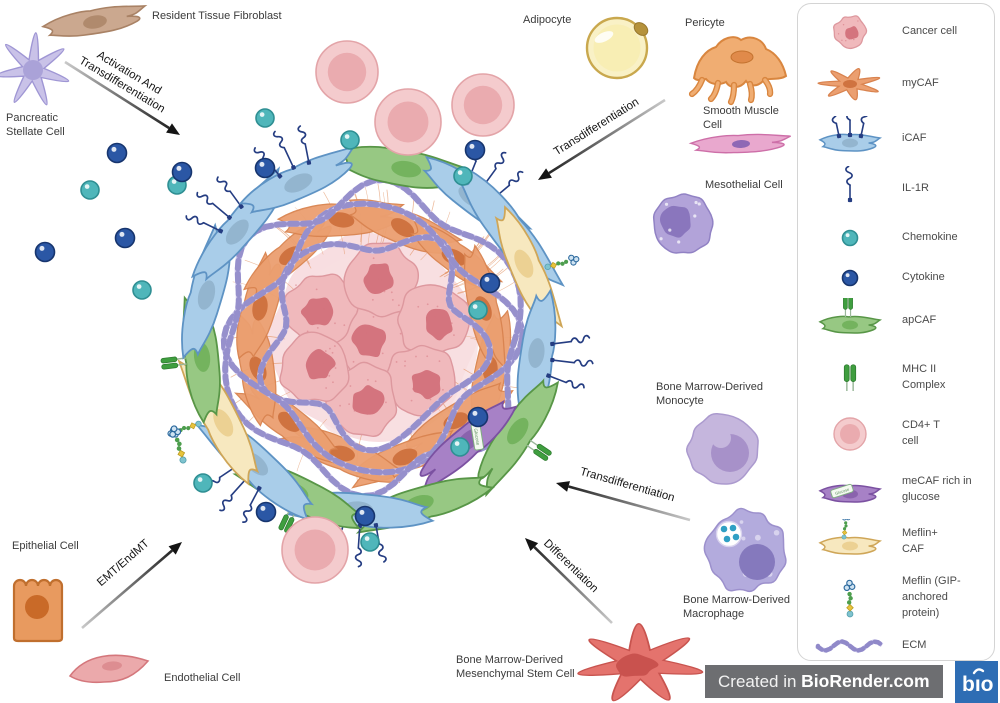  What do you see at coordinates (109, 669) in the screenshot?
I see `endothelial-cell` at bounding box center [109, 669].